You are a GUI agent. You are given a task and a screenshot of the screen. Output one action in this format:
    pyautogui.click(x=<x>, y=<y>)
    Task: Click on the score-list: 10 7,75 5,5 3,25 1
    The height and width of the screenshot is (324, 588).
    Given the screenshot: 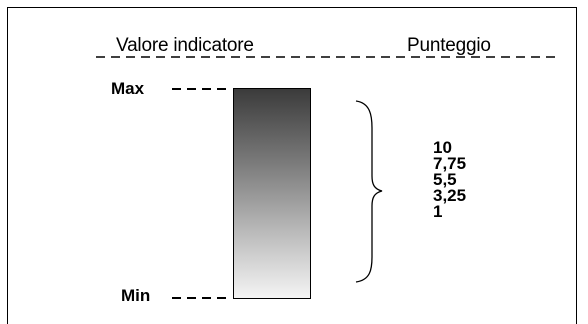 What is the action you would take?
    pyautogui.click(x=473, y=179)
    